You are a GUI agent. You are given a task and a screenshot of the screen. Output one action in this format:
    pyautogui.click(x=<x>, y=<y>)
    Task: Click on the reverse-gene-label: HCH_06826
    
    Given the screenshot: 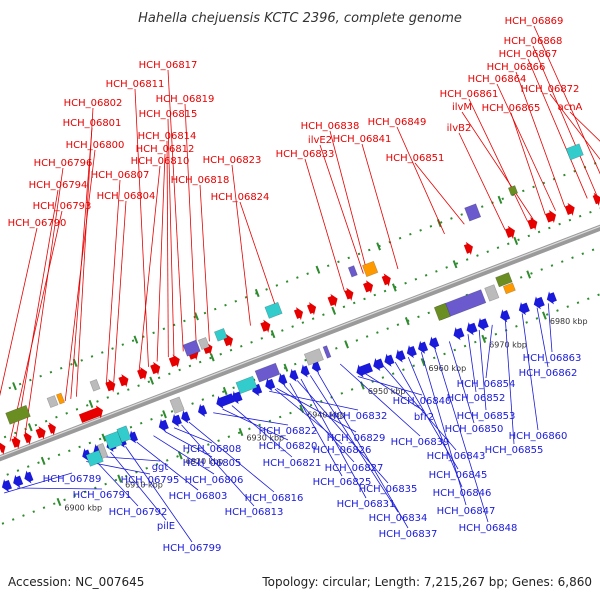 What is the action you would take?
    pyautogui.click(x=342, y=450)
    